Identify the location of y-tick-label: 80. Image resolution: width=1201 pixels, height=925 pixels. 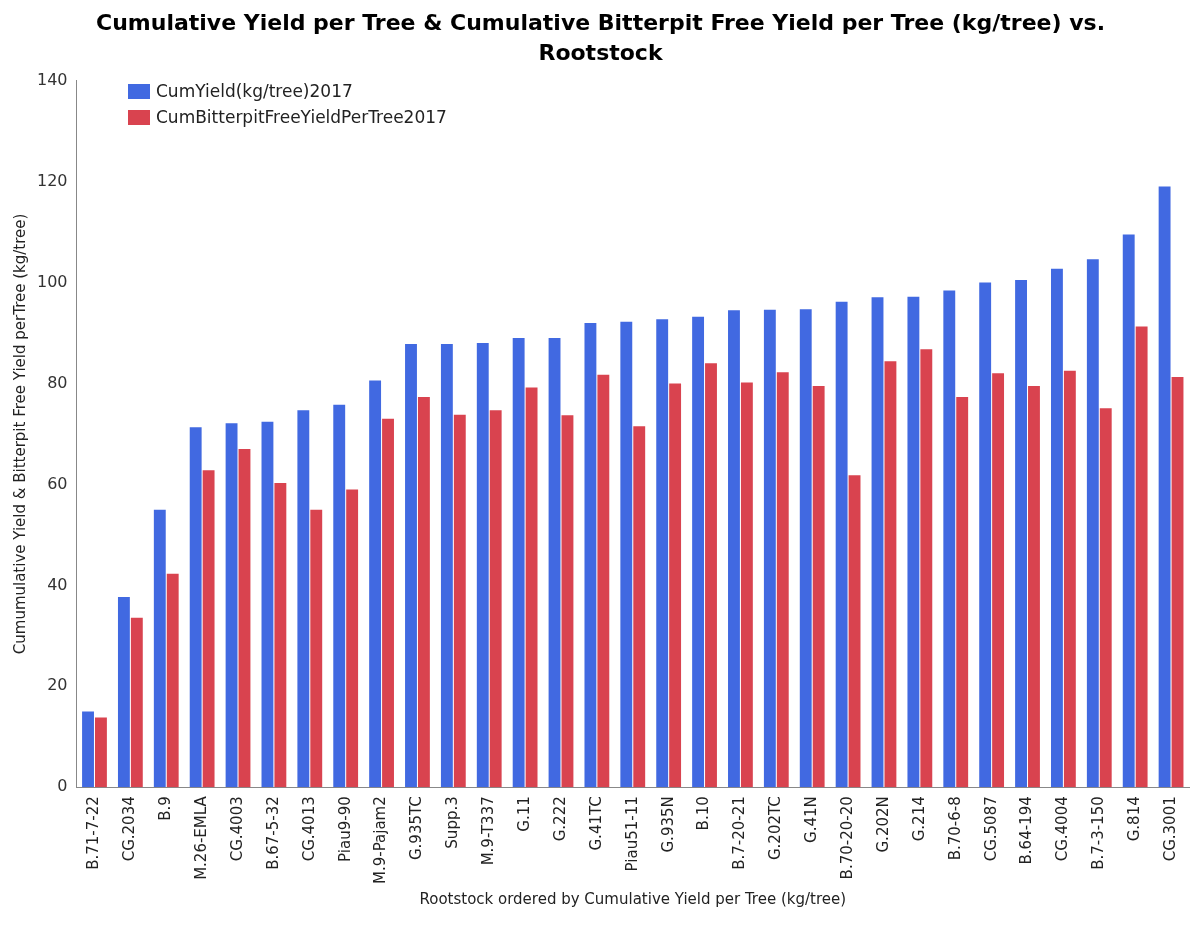
(57, 382).